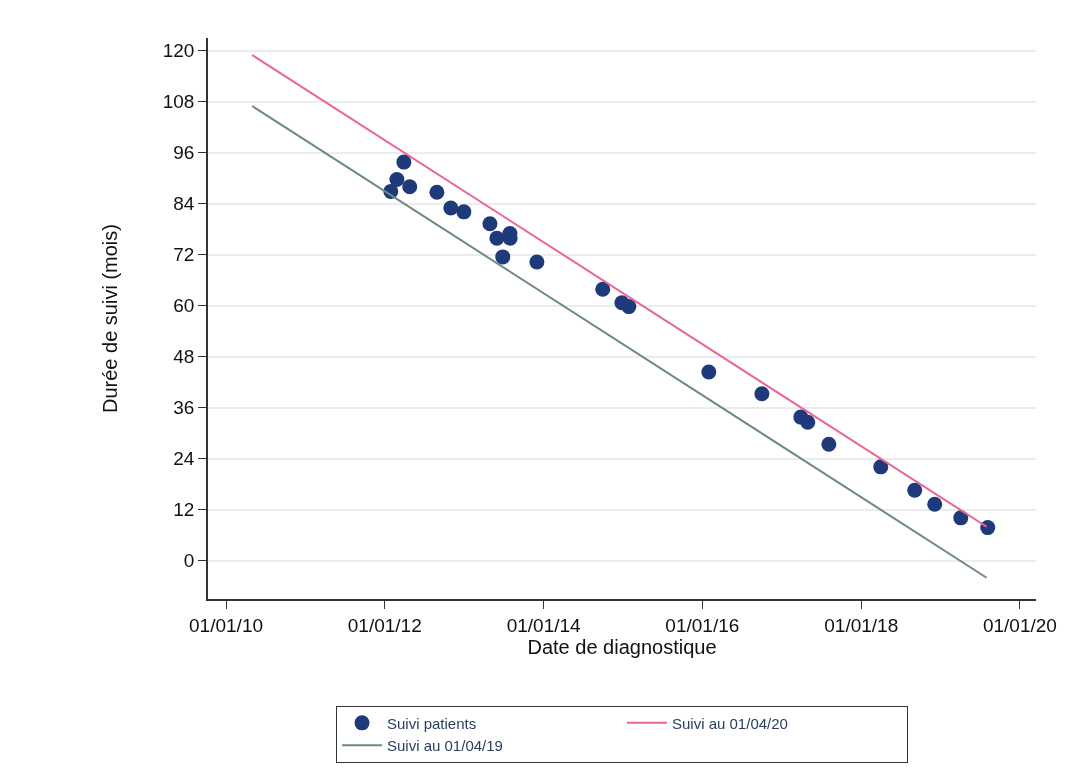 The height and width of the screenshot is (774, 1077). Describe the element at coordinates (384, 625) in the screenshot. I see `x-tick-label: 01/01/12` at that location.